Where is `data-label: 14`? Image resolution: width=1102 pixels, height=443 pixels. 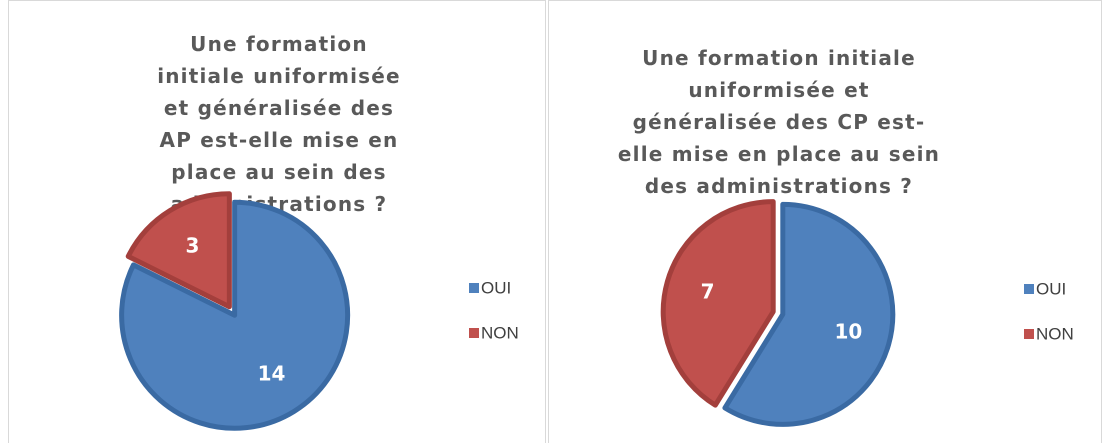
data-label: 14 is located at coordinates (272, 373).